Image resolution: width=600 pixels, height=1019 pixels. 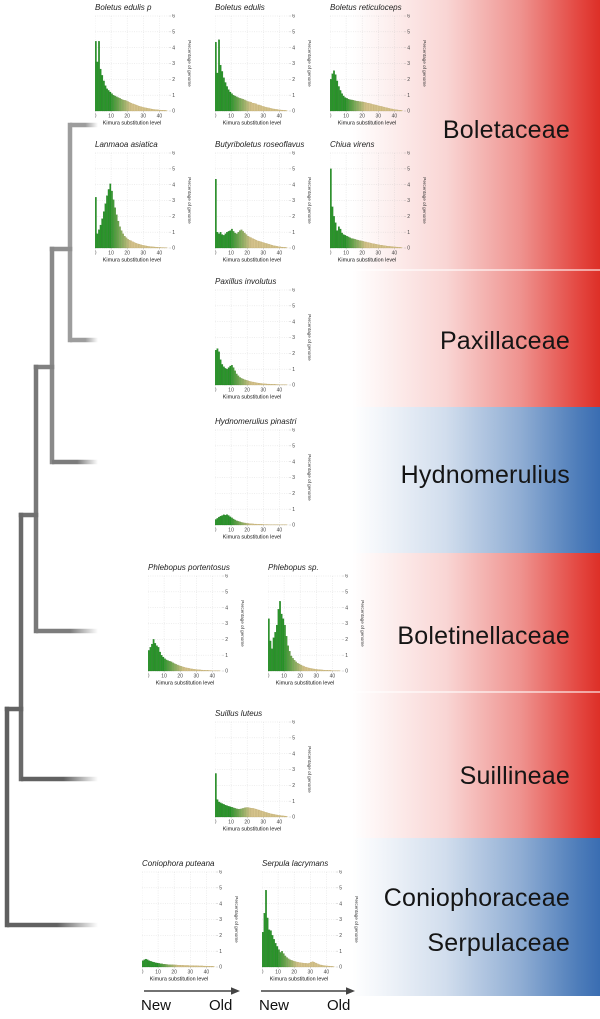 I want to click on timeline-new-label: New, so click(x=156, y=1005).